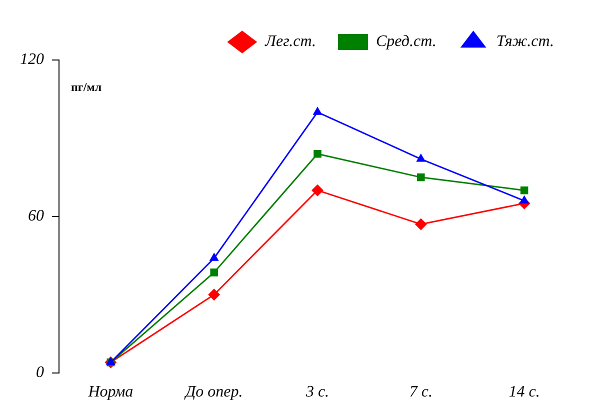 This screenshot has height=420, width=608. What do you see at coordinates (525, 41) in the screenshot?
I see `legend-label: Тяж.ст.` at bounding box center [525, 41].